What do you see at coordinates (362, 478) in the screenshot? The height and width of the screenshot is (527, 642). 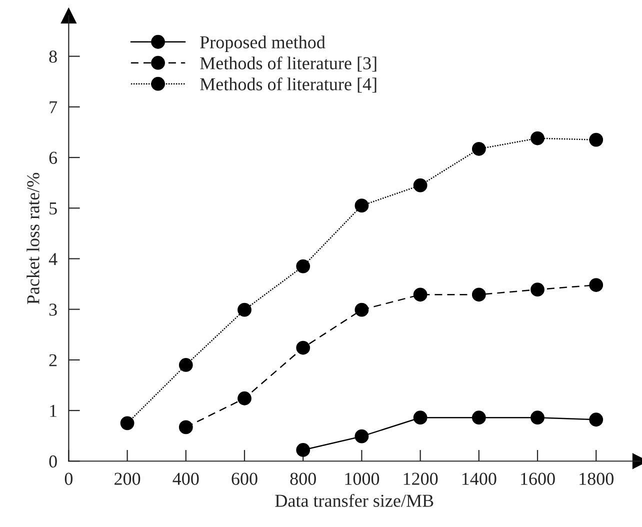 I see `x-tick-label: 1000` at bounding box center [362, 478].